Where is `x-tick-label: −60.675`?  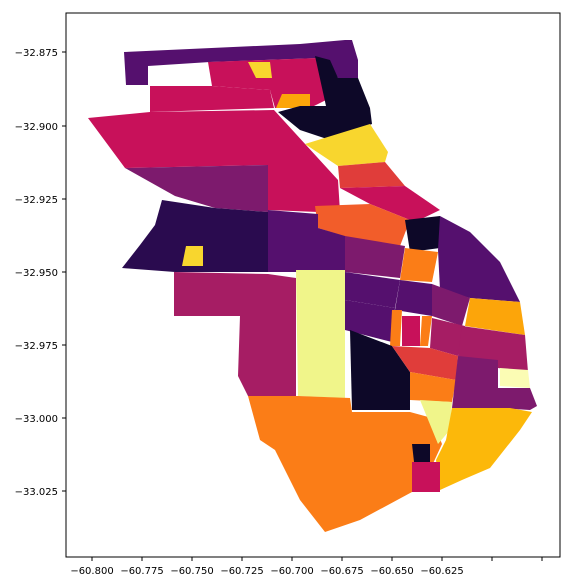
x-tick-label: −60.675 is located at coordinates (341, 571).